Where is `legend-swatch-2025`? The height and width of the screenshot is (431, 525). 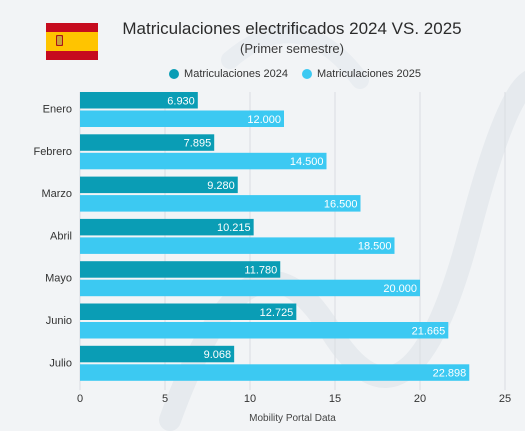 legend-swatch-2025 is located at coordinates (307, 74).